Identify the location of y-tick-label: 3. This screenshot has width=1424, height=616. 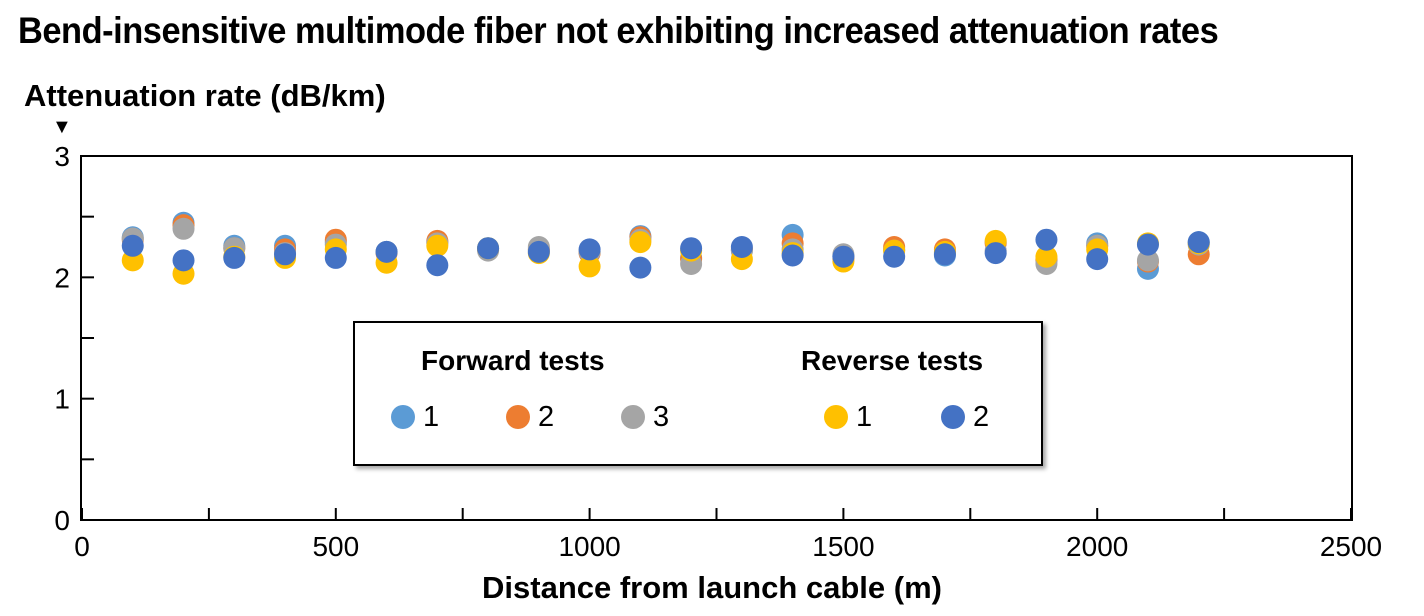
(62, 156).